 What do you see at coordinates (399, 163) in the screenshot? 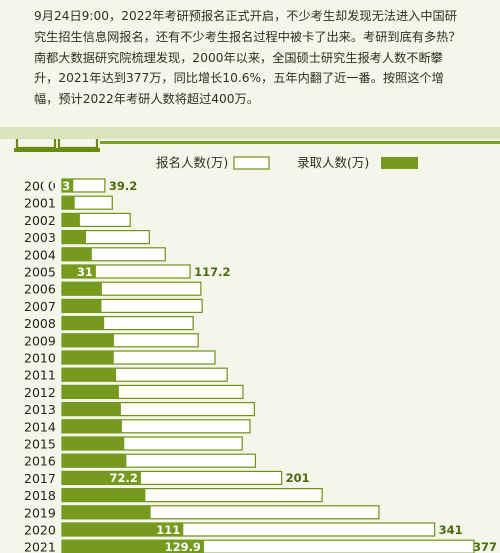
I see `legend-admit-swatch` at bounding box center [399, 163].